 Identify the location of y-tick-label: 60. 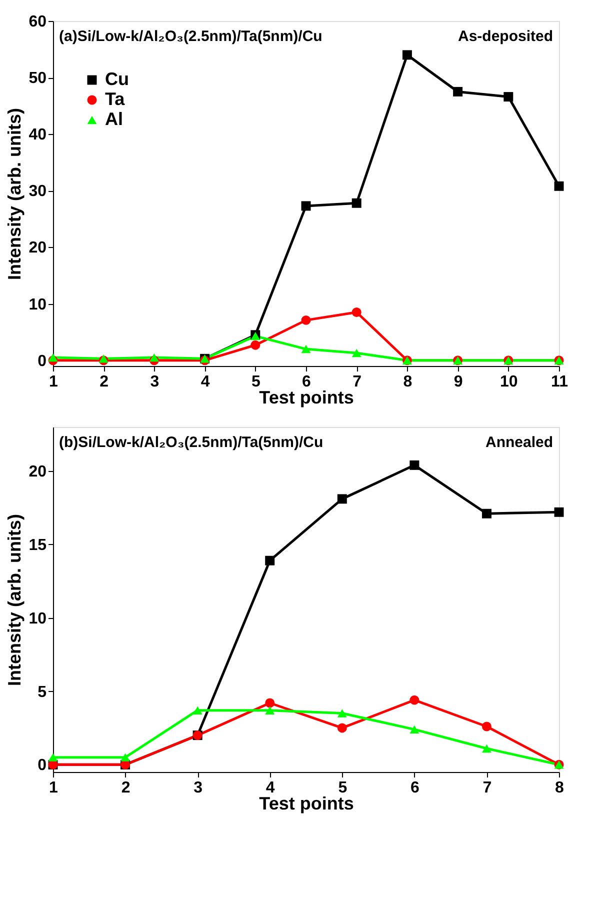
(37, 22).